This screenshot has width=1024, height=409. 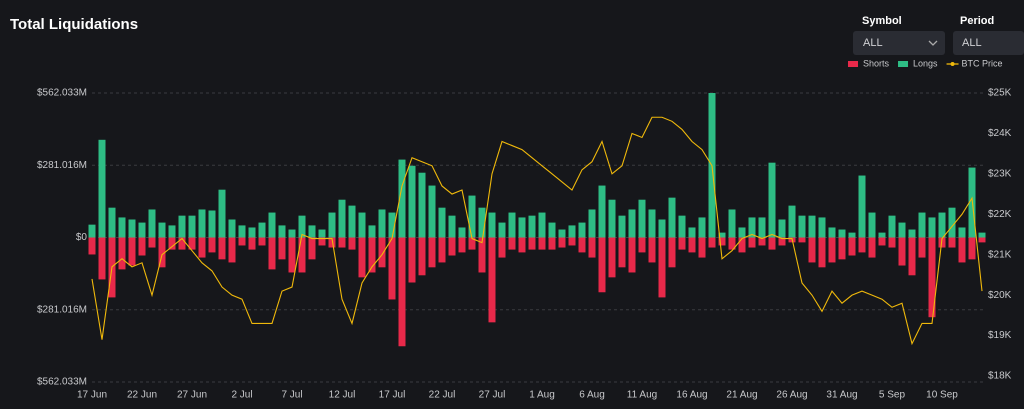 I want to click on control-label: Symbol, so click(x=882, y=21).